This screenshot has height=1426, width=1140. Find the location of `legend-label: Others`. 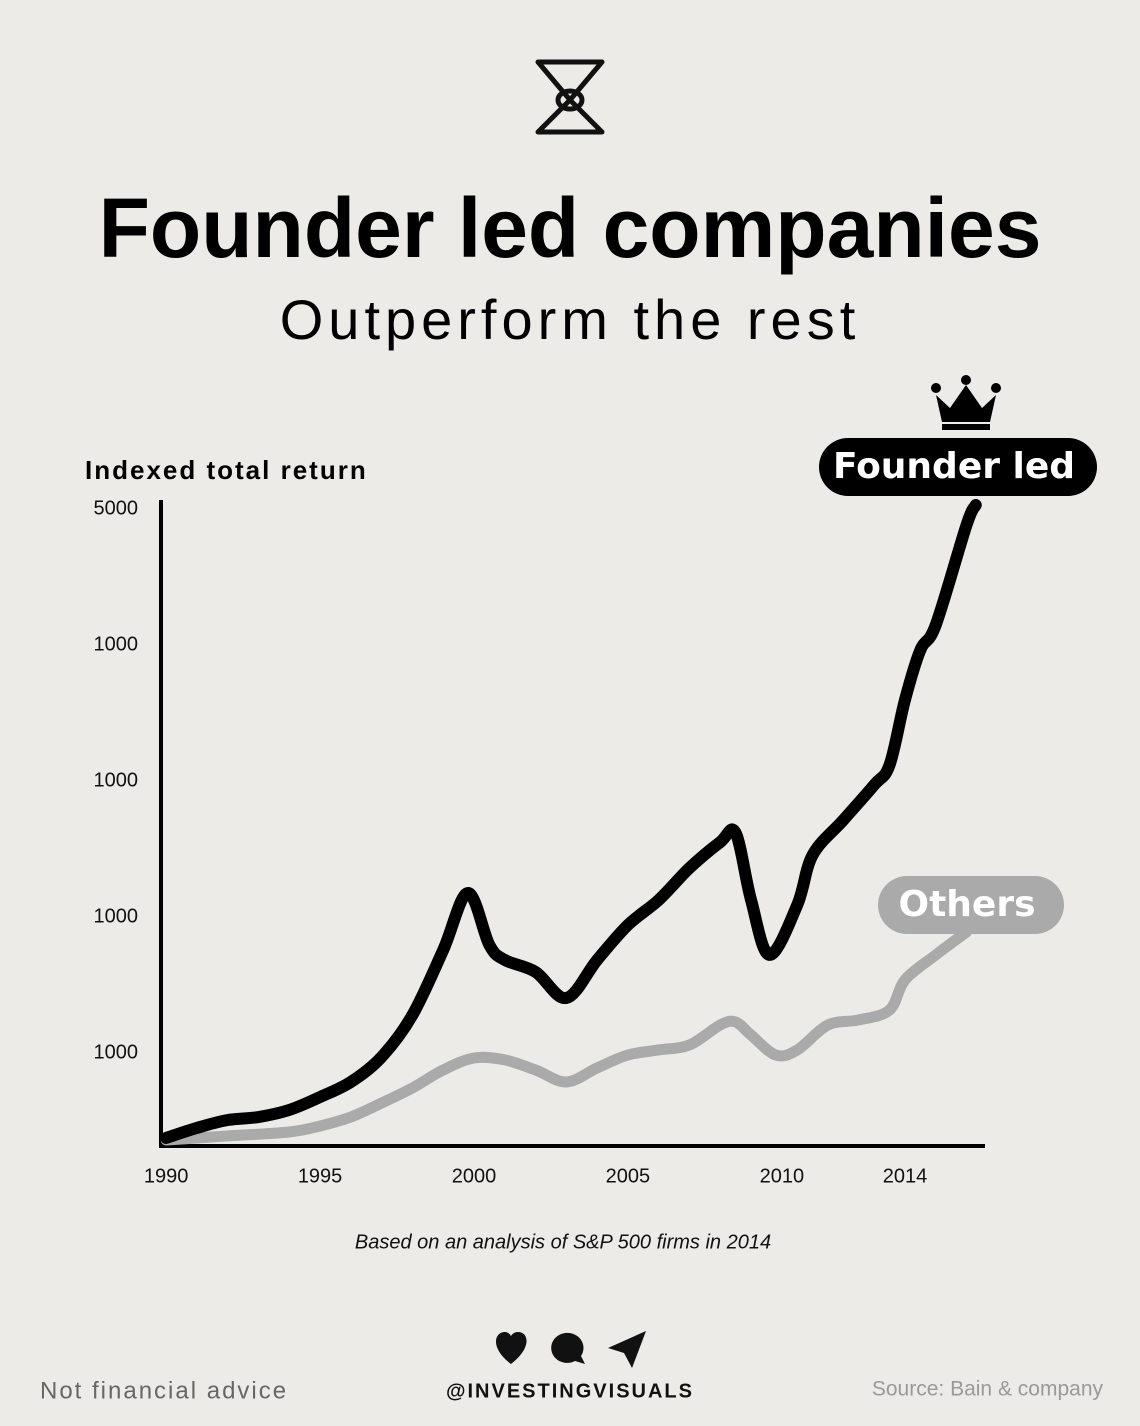

legend-label: Others is located at coordinates (966, 904).